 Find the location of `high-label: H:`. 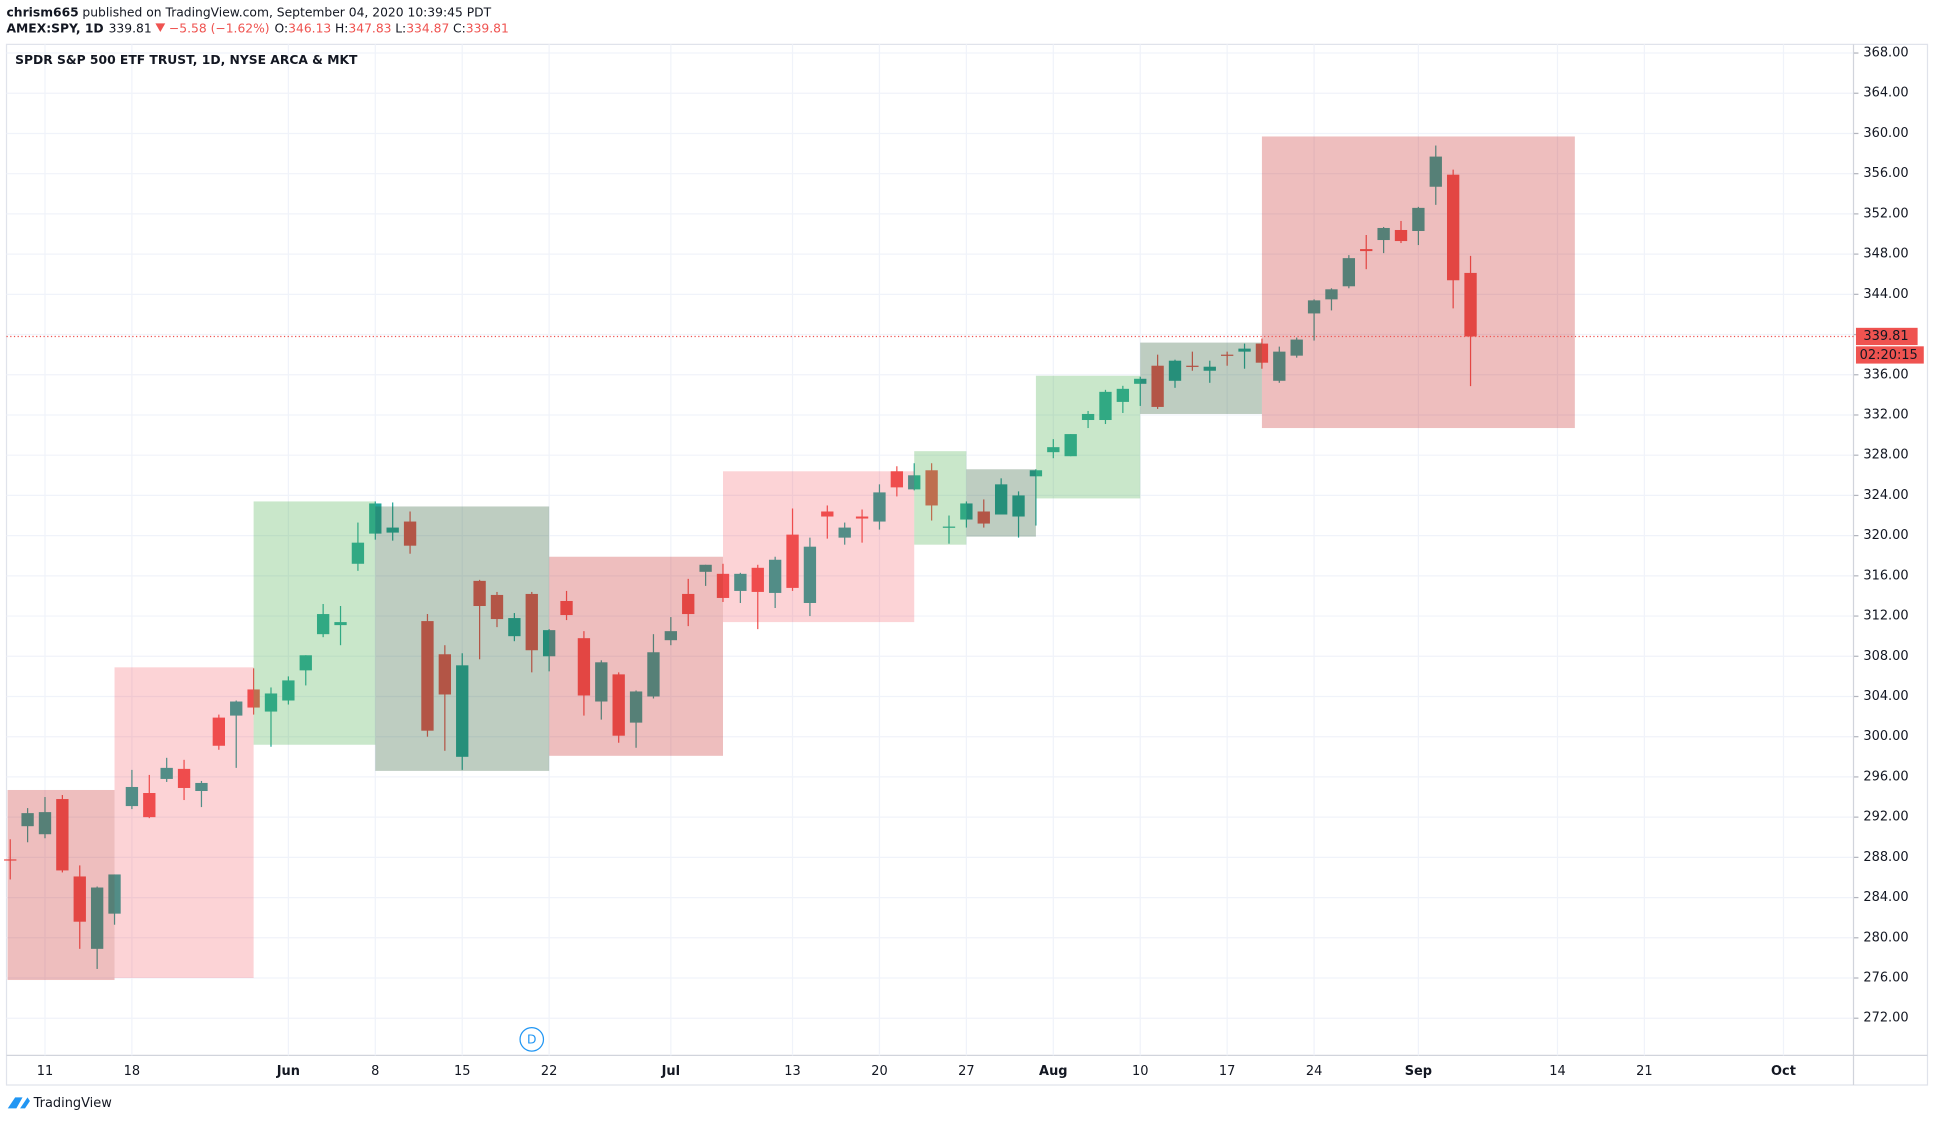

high-label: H: is located at coordinates (341, 28).